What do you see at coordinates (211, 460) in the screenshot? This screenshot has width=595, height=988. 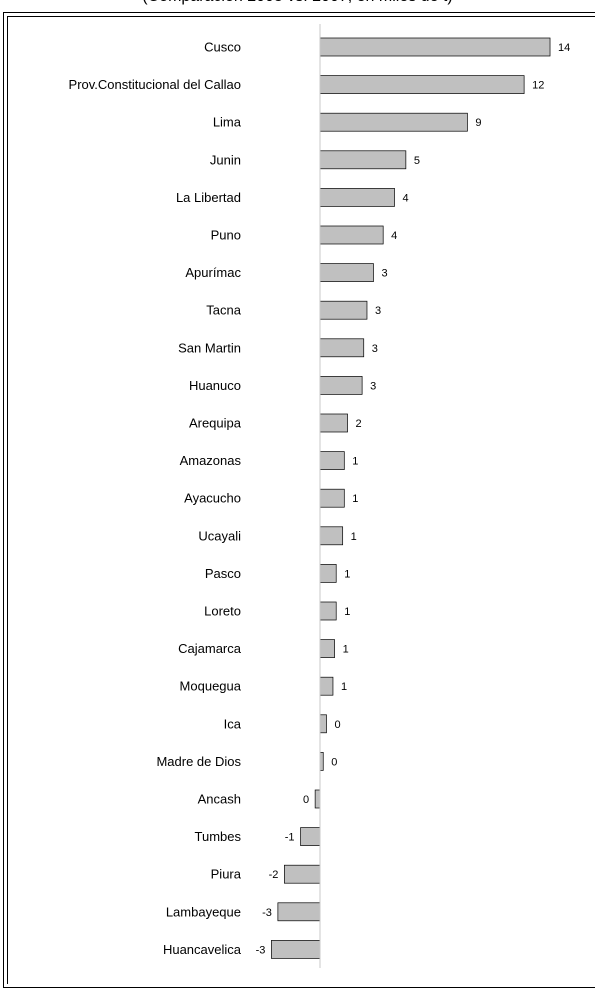 I see `category-label: Amazonas` at bounding box center [211, 460].